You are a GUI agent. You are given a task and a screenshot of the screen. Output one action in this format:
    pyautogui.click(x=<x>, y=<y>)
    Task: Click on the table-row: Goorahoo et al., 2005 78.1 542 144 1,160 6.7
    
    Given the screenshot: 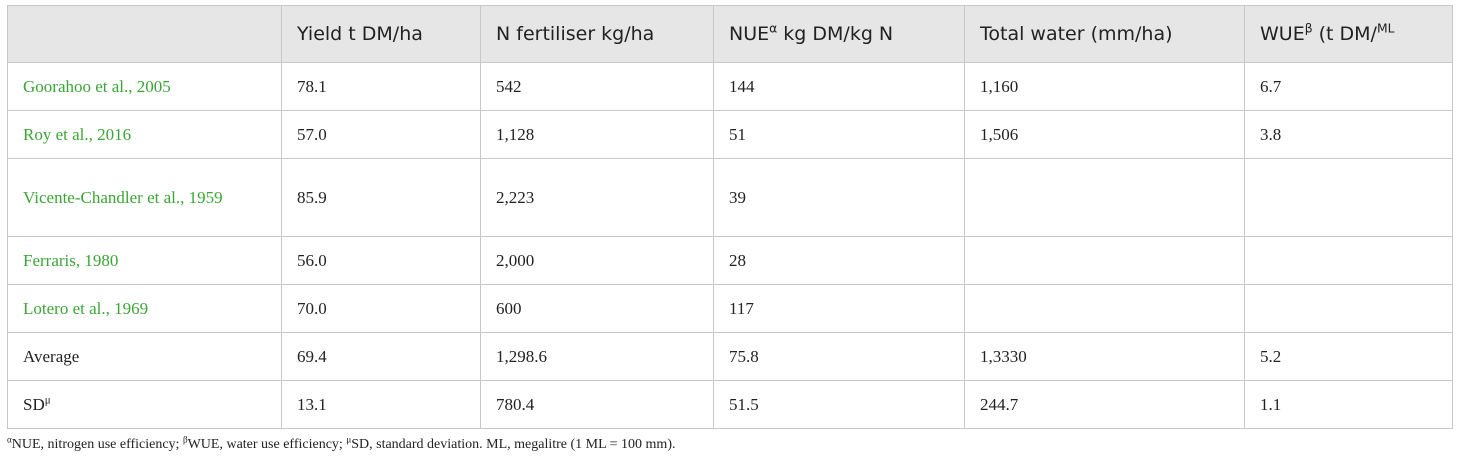 What is the action you would take?
    pyautogui.click(x=730, y=86)
    